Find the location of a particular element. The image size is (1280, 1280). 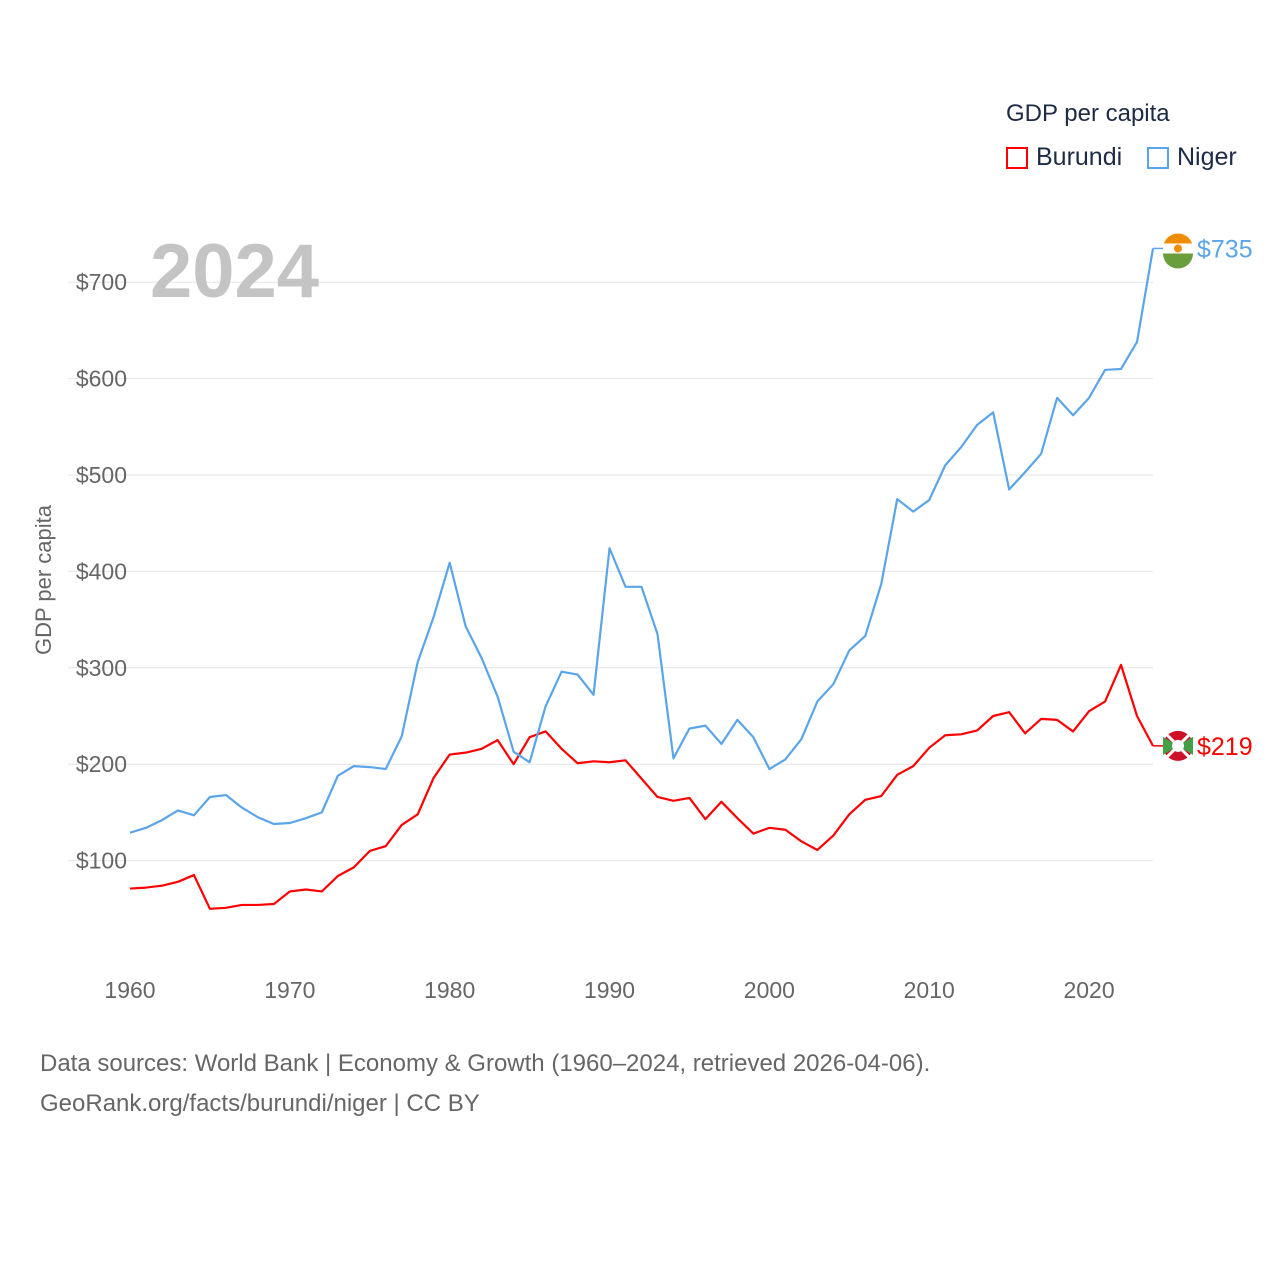

y-tick-label: $400 is located at coordinates (101, 571).